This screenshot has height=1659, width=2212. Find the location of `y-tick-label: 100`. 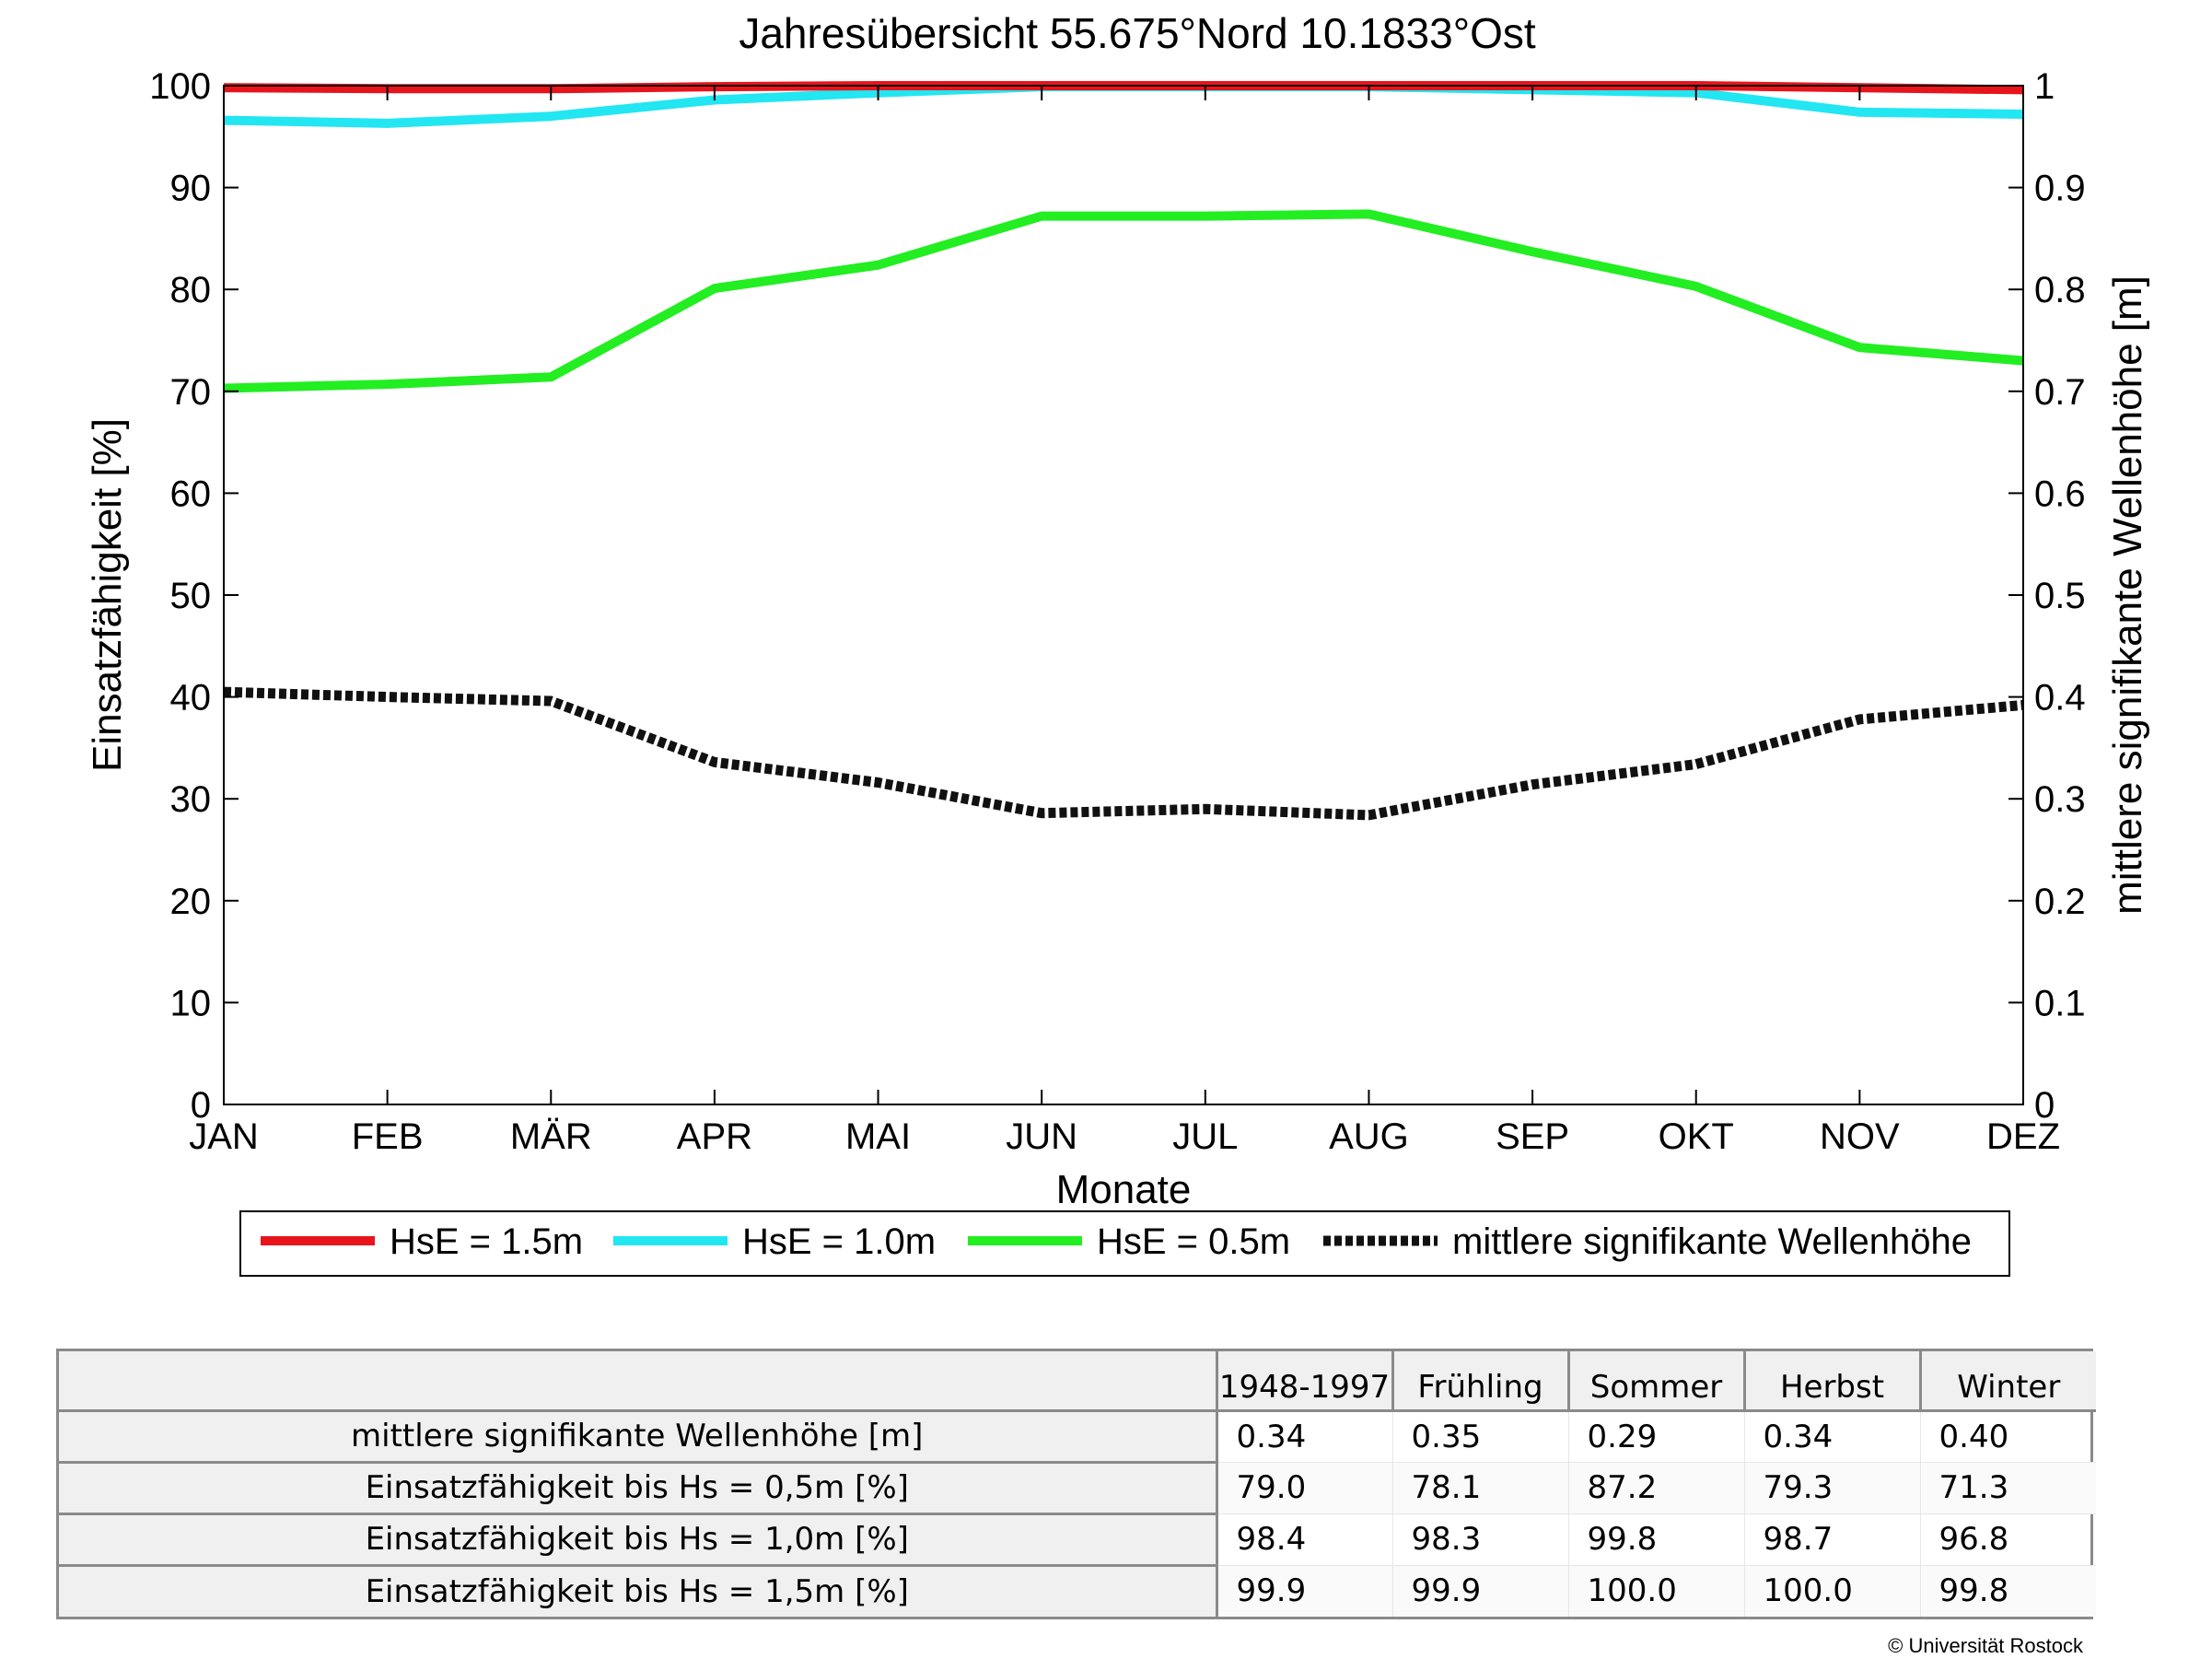

y-tick-label: 100 is located at coordinates (180, 86).